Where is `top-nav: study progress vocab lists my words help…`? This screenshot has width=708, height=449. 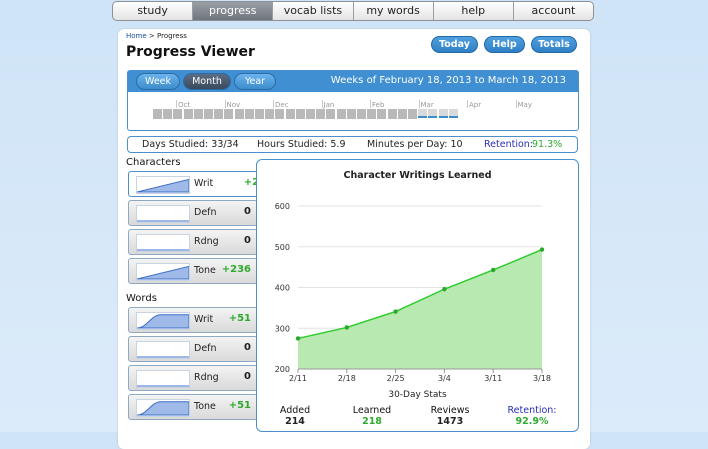
top-nav: study progress vocab lists my words help… is located at coordinates (353, 11).